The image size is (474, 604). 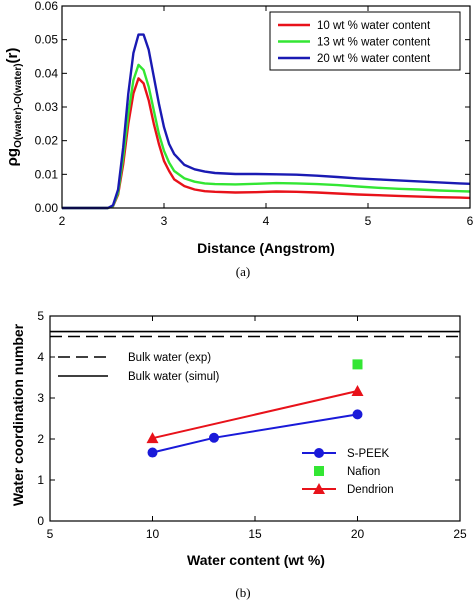 I want to click on series-line-s-peek, so click(x=255, y=433).